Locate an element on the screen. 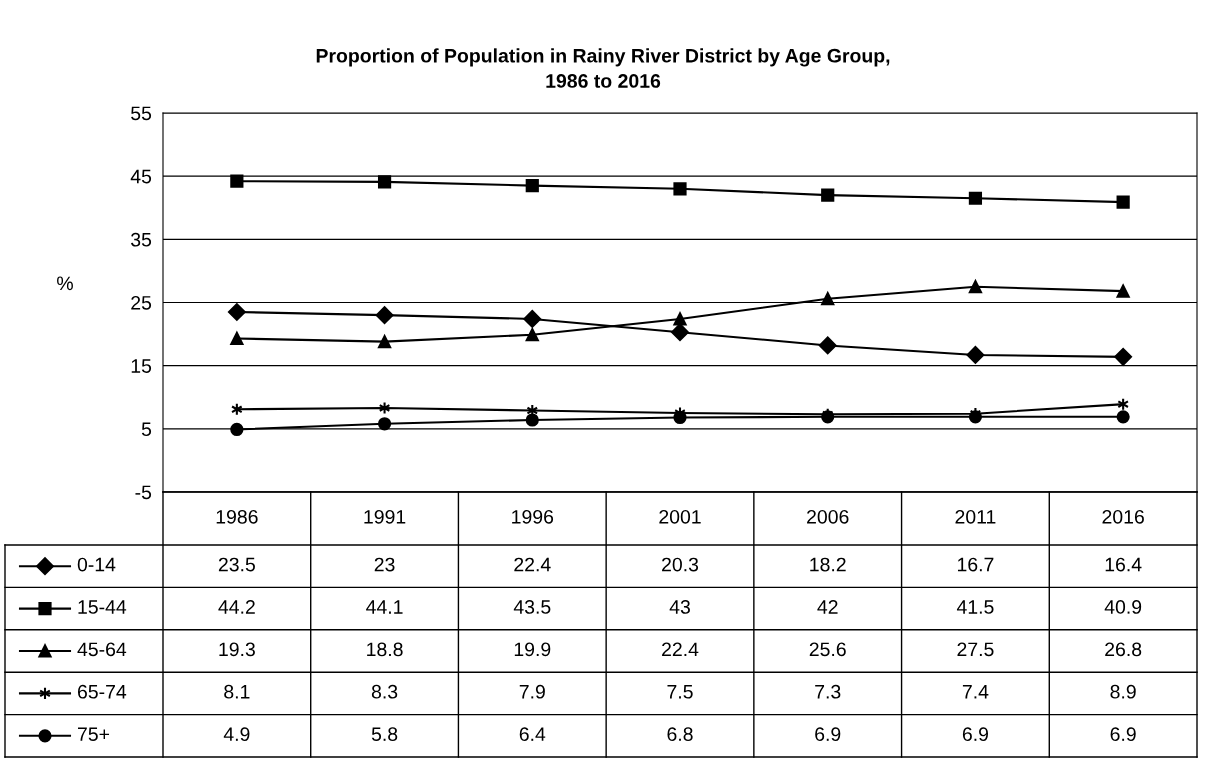 The image size is (1206, 767). data-label: 43.5 is located at coordinates (532, 607).